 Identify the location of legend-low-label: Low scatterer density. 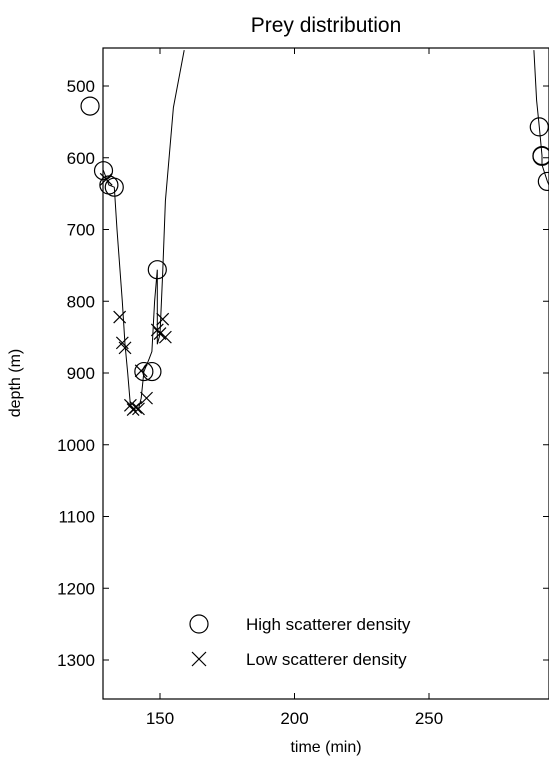
(326, 659).